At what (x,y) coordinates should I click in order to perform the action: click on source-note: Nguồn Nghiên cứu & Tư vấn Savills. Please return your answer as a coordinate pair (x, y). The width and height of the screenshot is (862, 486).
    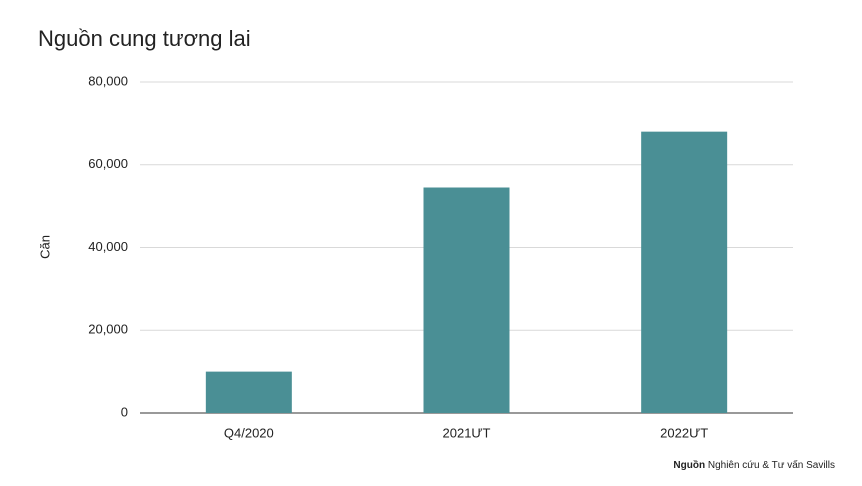
    Looking at the image, I should click on (754, 465).